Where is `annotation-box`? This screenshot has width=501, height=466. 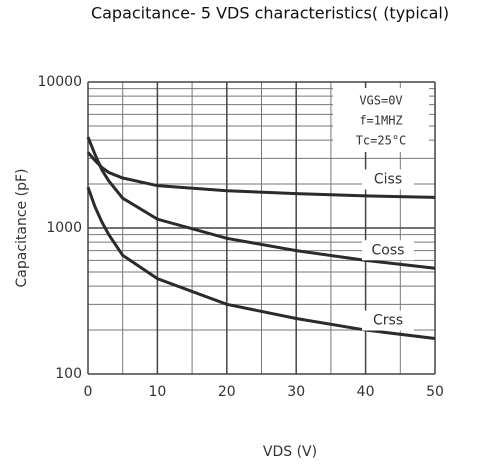
annotation-box is located at coordinates (381, 120).